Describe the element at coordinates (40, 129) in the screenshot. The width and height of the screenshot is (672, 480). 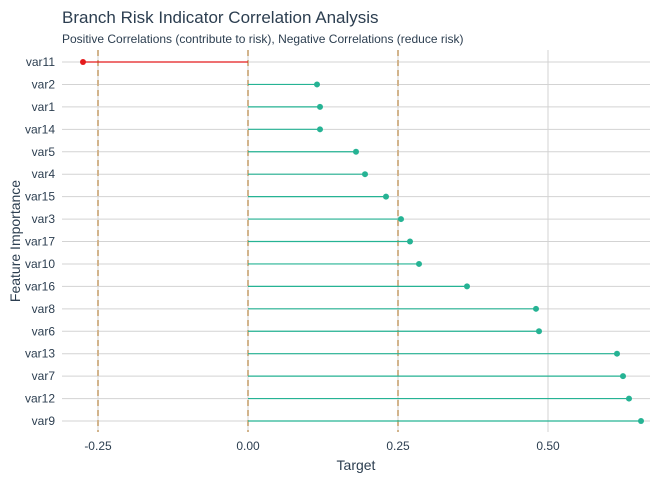
I see `y-tick-label: var14` at that location.